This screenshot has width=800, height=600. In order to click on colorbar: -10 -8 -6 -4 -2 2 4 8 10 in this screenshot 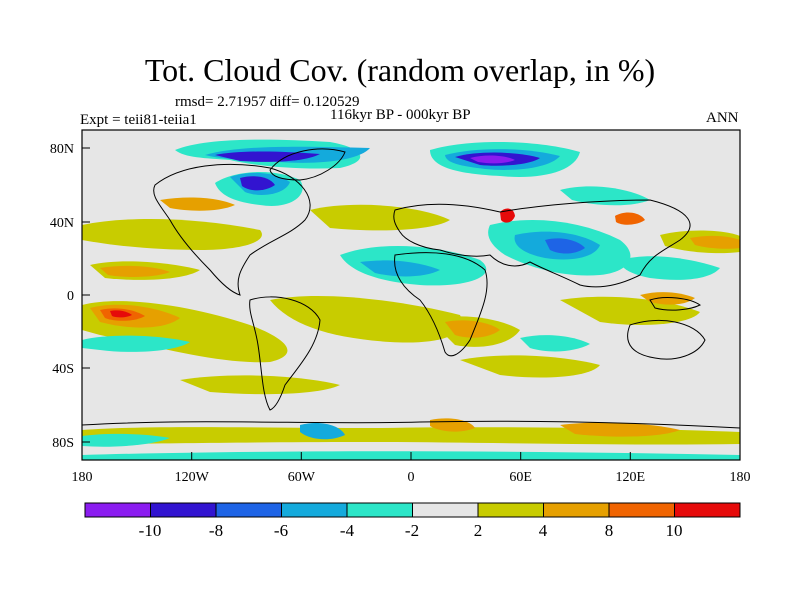, I will do `click(412, 521)`.